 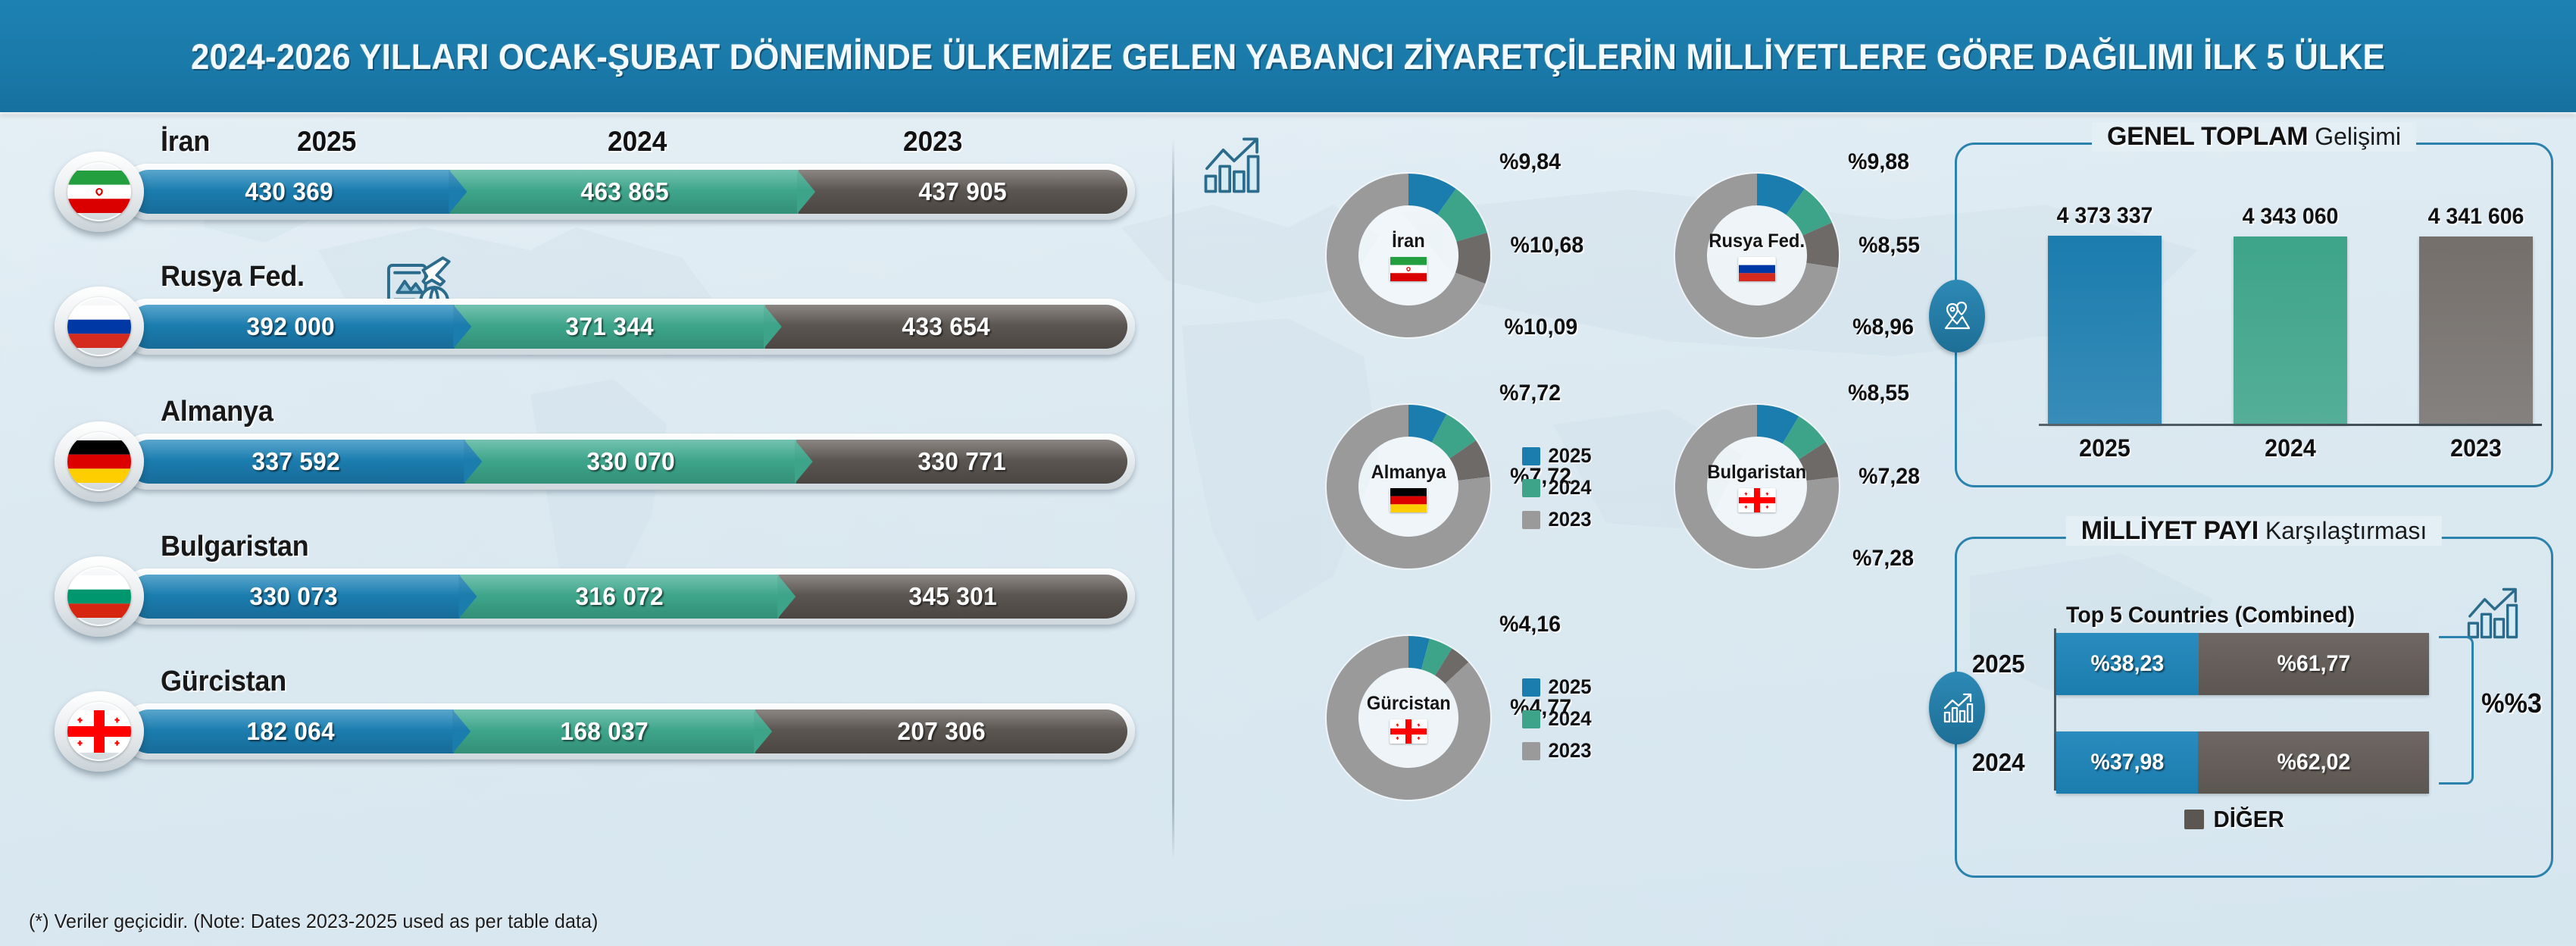 I want to click on total-bar-value: 4 373 337, so click(x=2104, y=216).